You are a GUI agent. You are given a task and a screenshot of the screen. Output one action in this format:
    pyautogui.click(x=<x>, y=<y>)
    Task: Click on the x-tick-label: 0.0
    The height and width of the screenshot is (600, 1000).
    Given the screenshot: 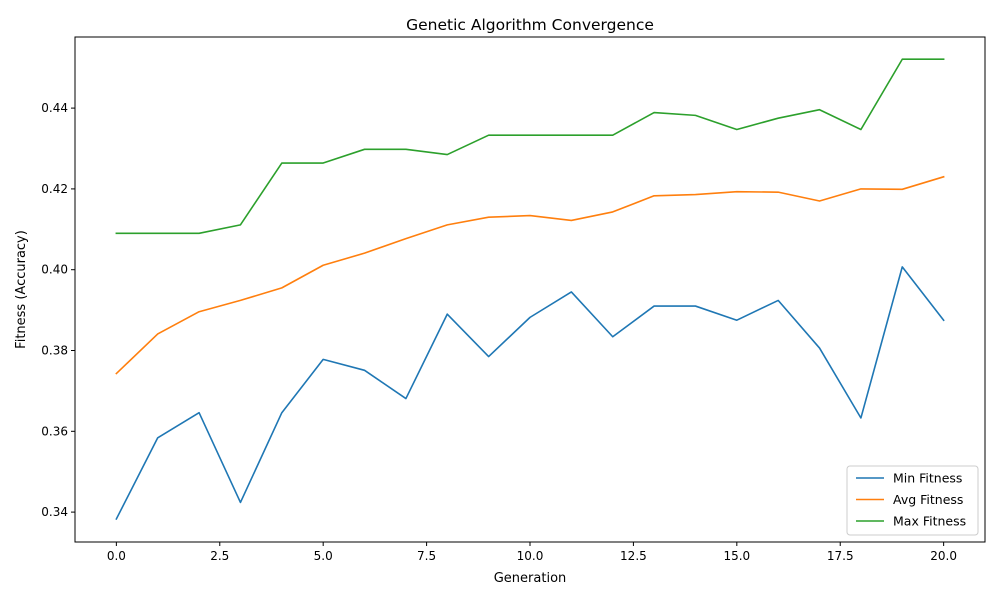 What is the action you would take?
    pyautogui.click(x=116, y=556)
    